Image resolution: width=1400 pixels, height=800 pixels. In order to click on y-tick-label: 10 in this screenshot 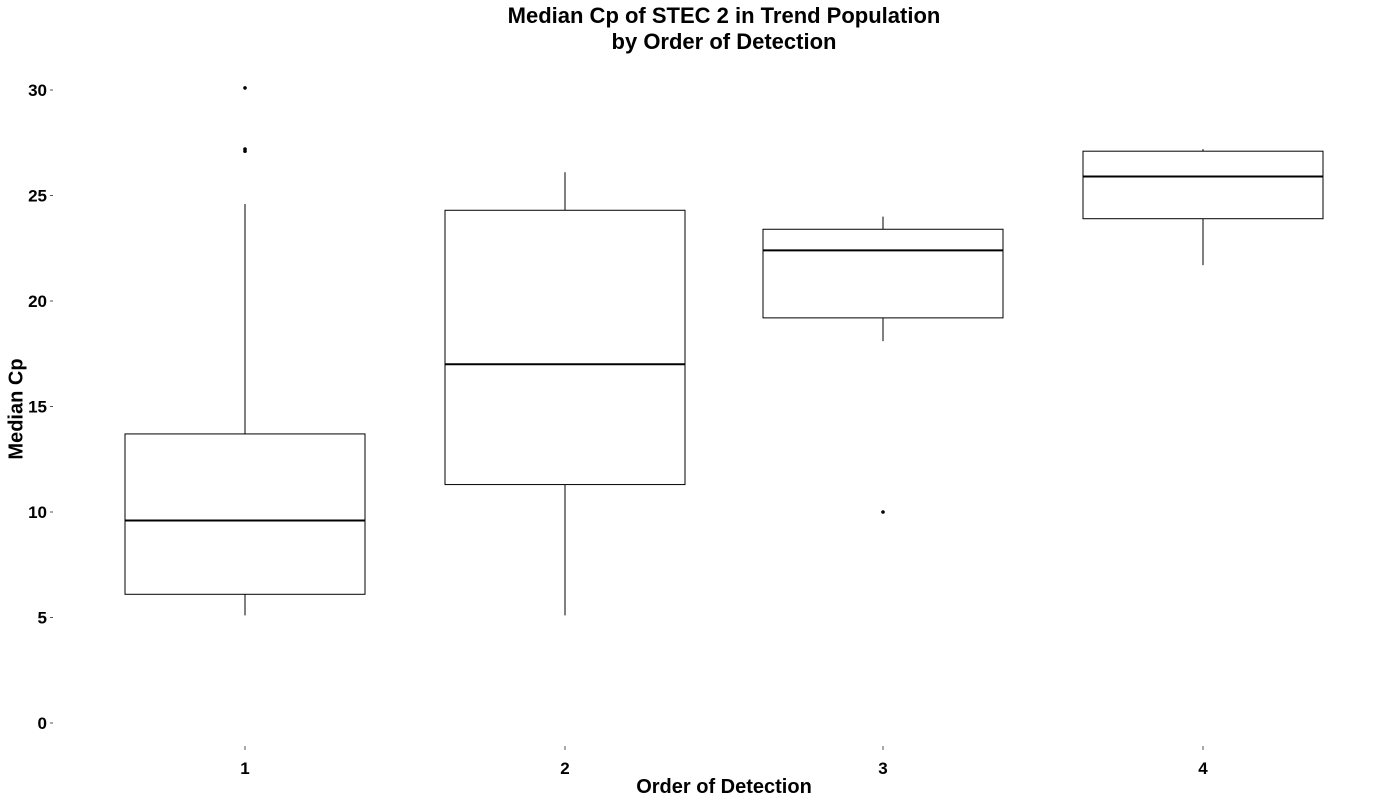, I will do `click(37, 512)`.